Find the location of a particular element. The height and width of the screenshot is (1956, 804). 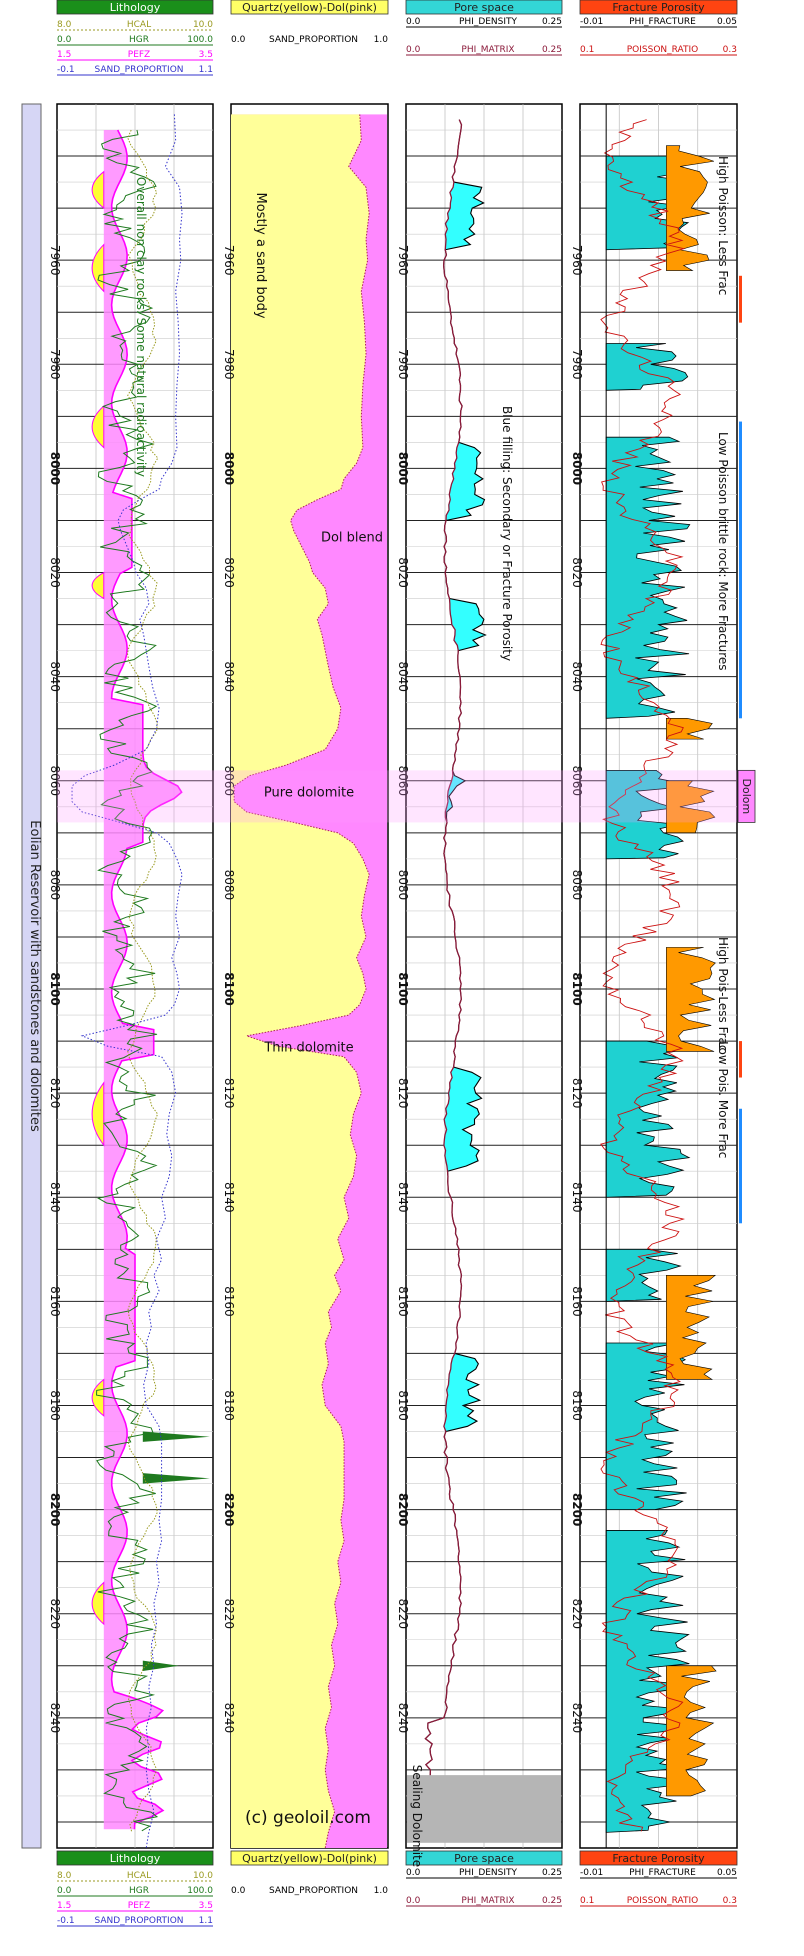

watermark: (c) geoloil.com is located at coordinates (308, 1818).